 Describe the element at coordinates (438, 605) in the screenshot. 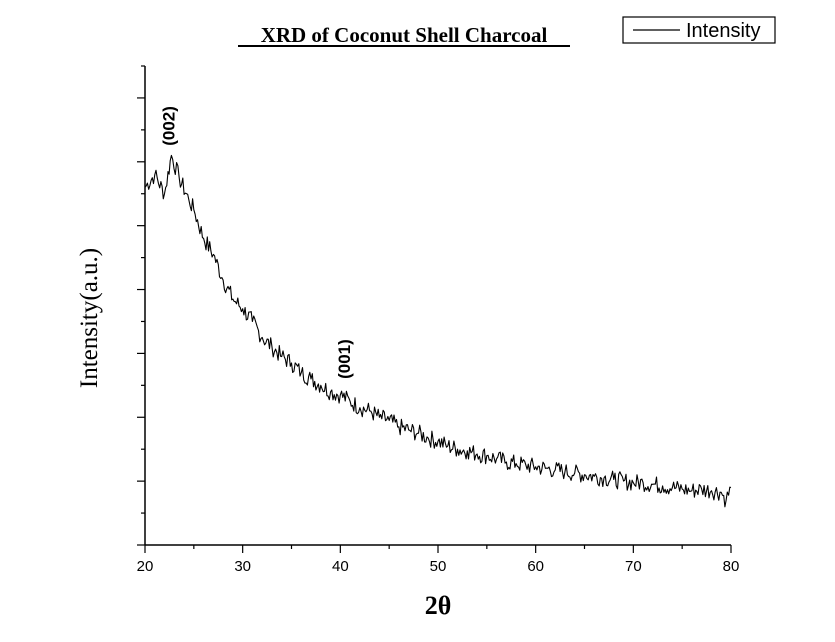

I see `x-axis-title: 2θ` at that location.